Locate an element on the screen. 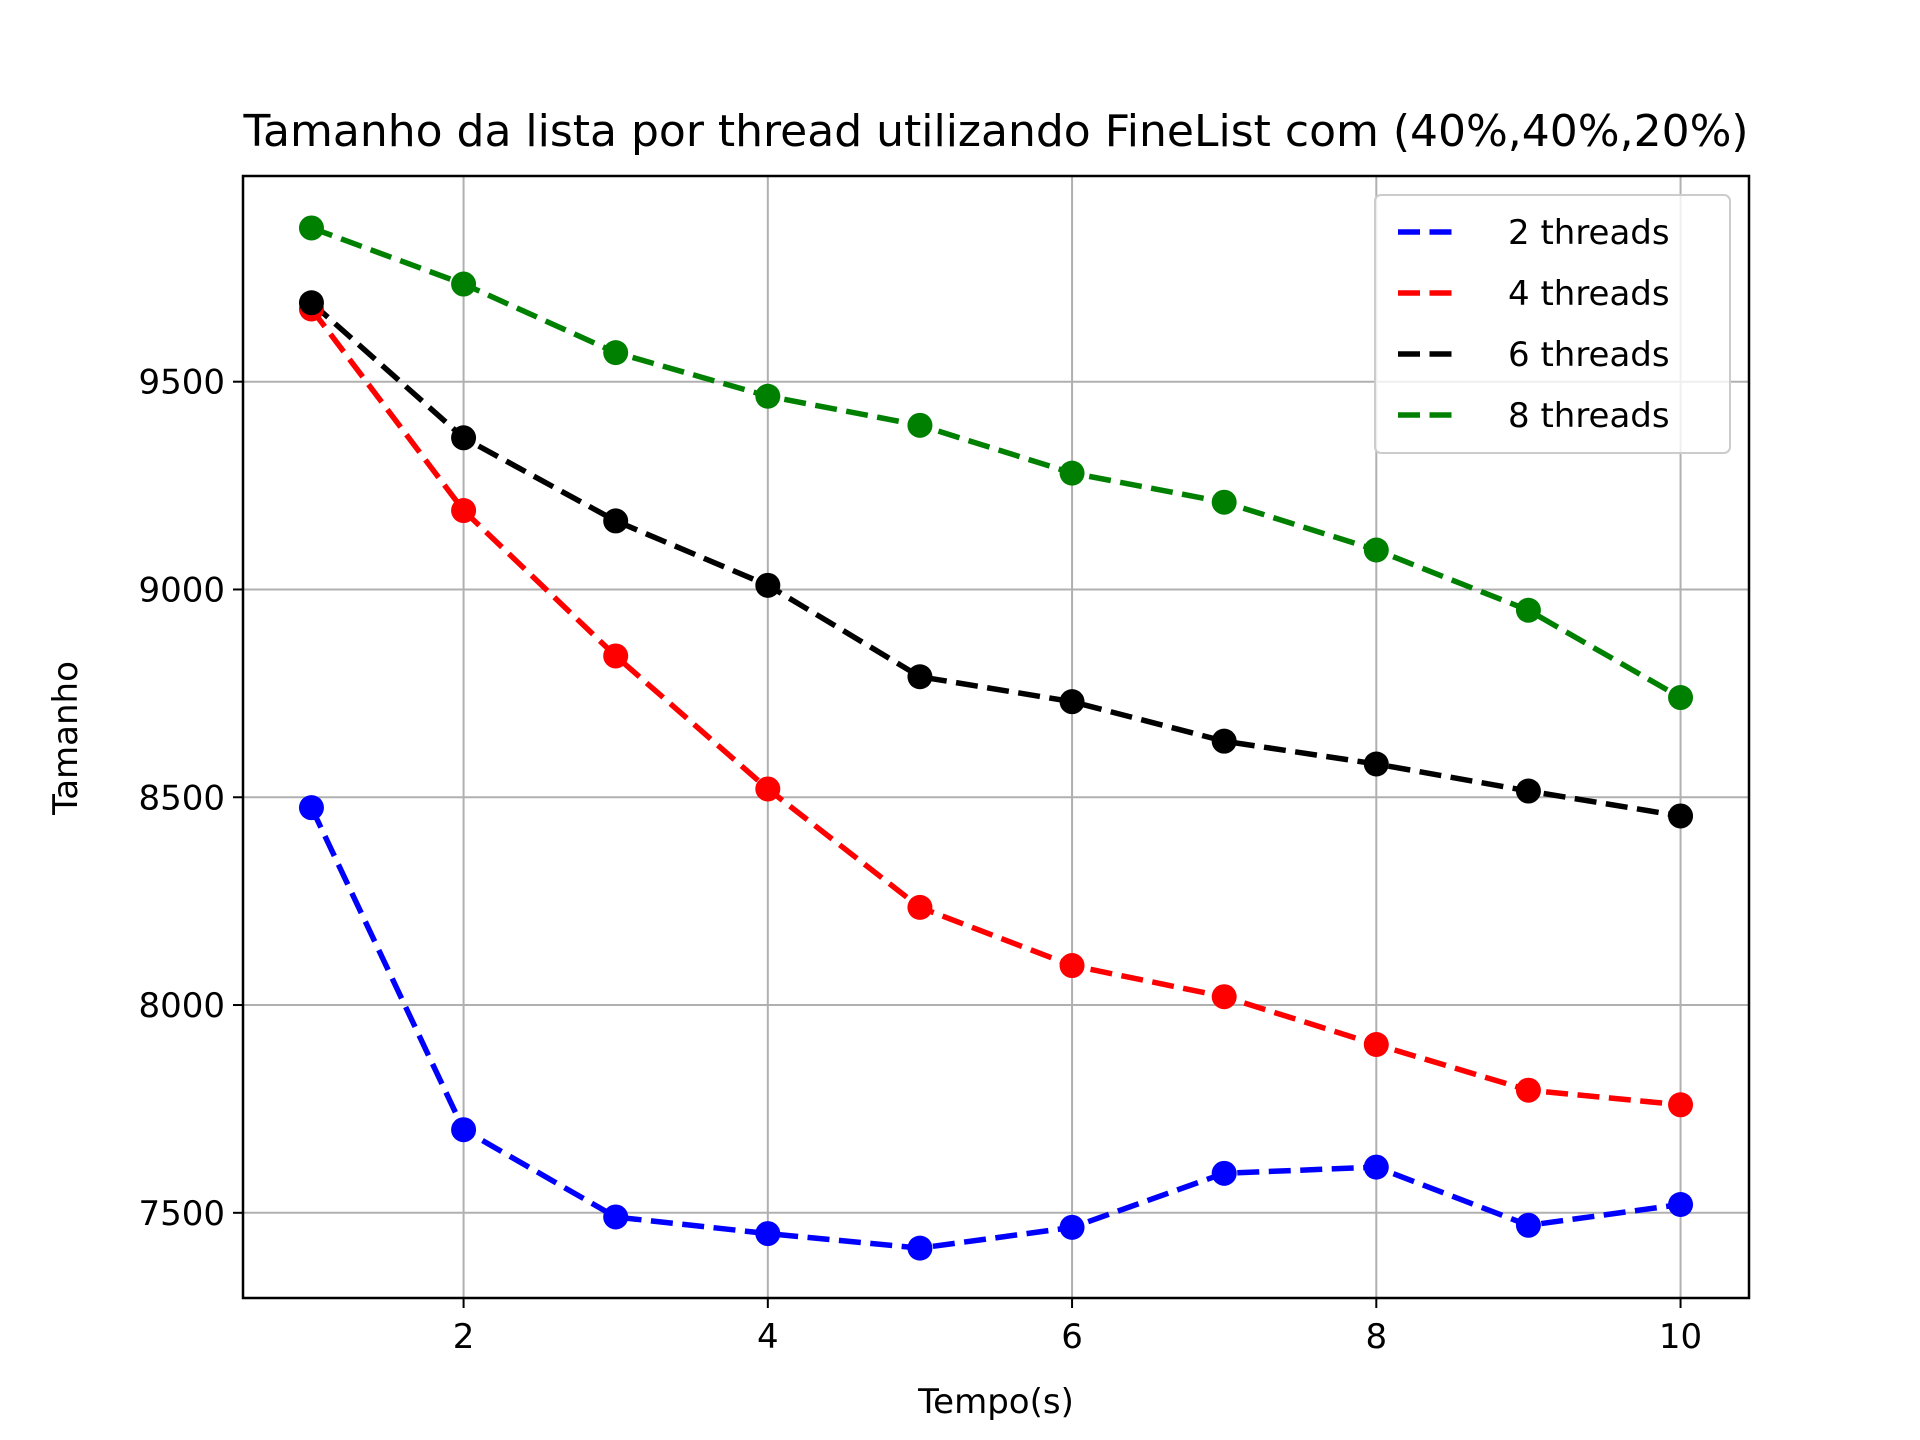 Image resolution: width=1920 pixels, height=1440 pixels. x-axis: 2 4 6 8 10 is located at coordinates (1077, 1327).